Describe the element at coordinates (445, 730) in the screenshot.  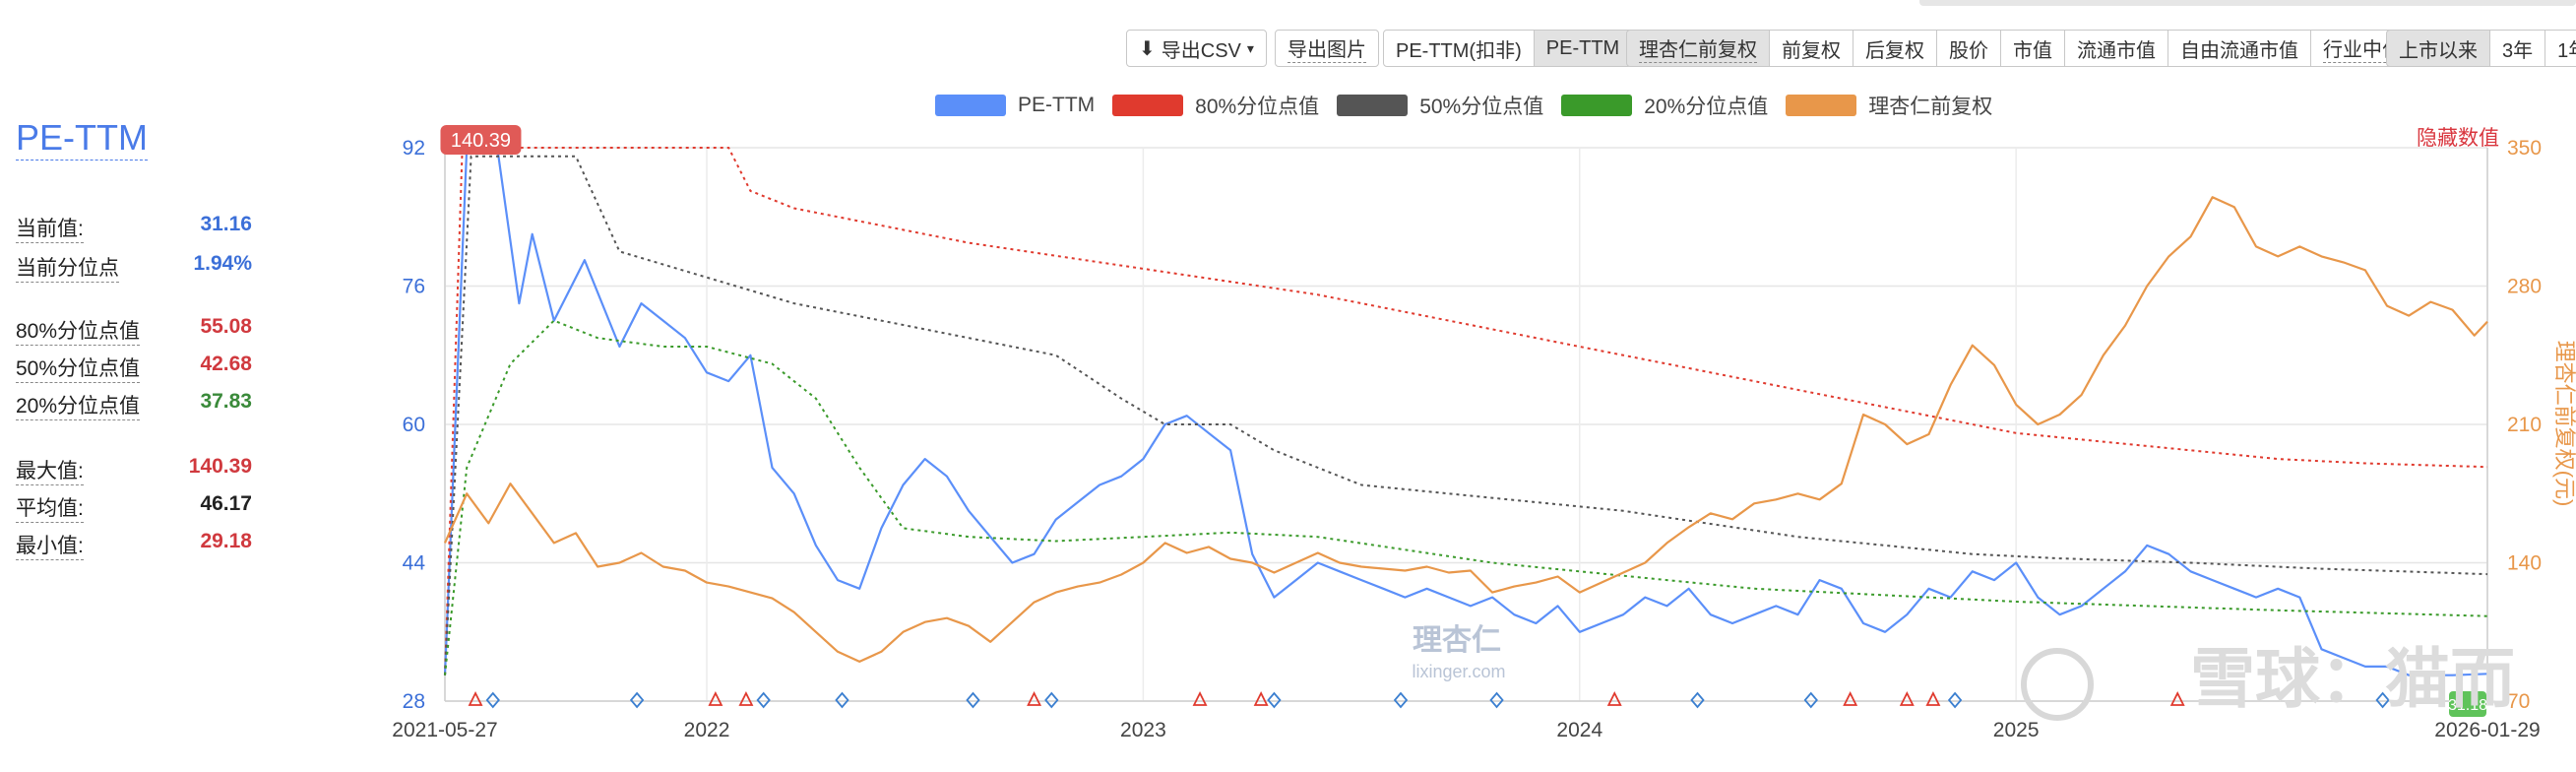
I see `x-tick-label: 2021-05-27` at that location.